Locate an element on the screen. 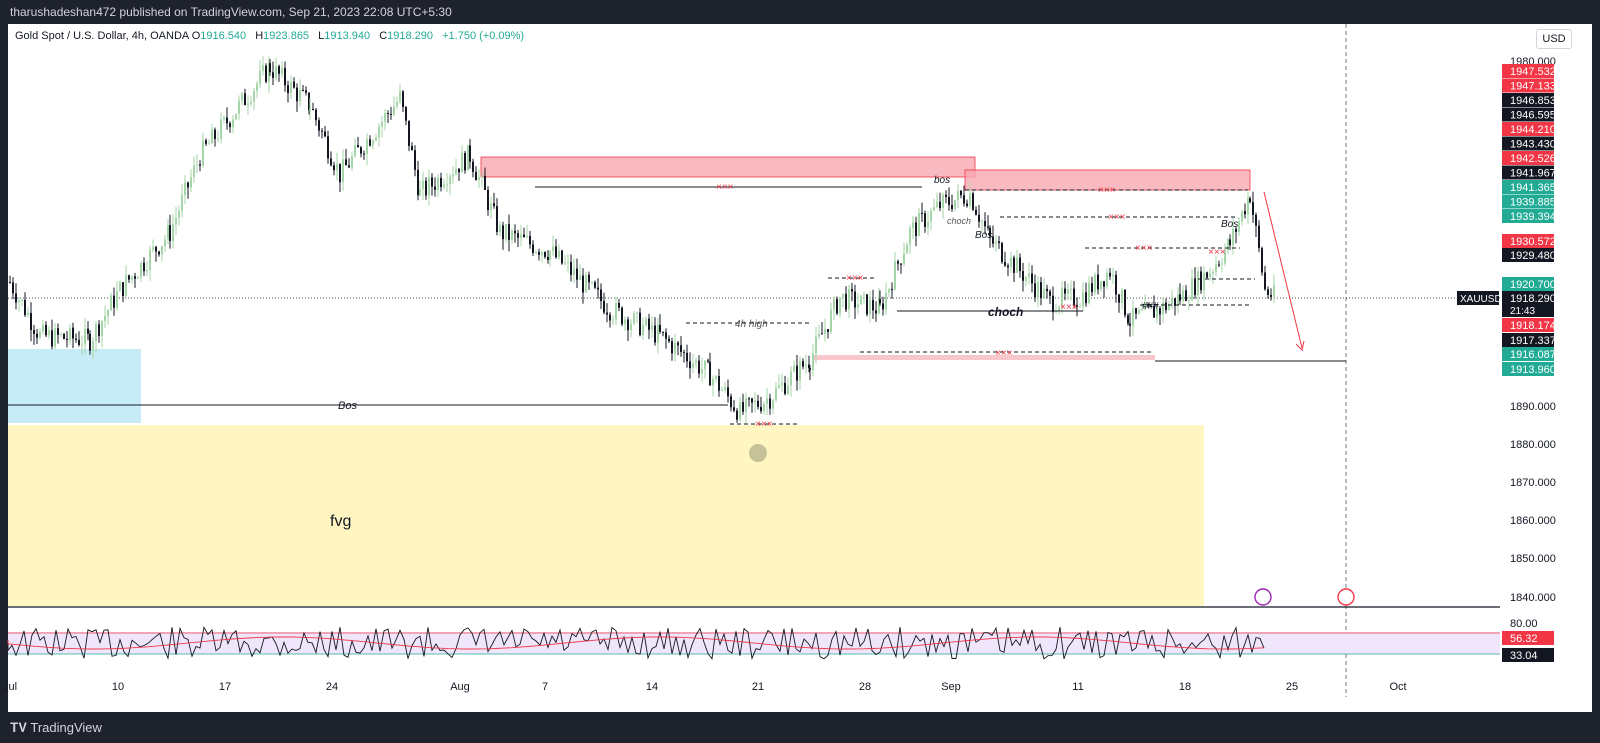  price-tag: 1913.960 is located at coordinates (1533, 370).